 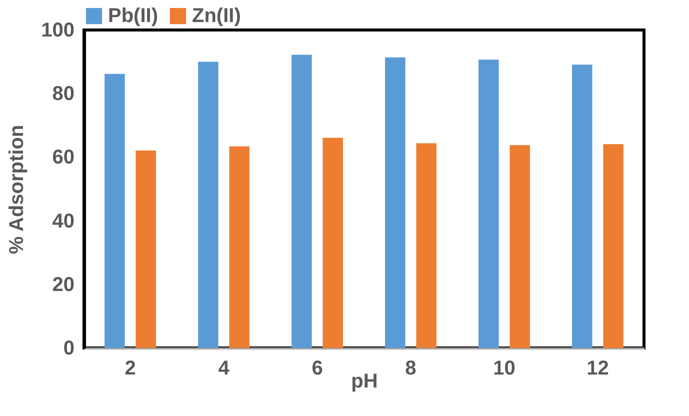 I want to click on y-tick-label: 20, so click(x=63, y=285).